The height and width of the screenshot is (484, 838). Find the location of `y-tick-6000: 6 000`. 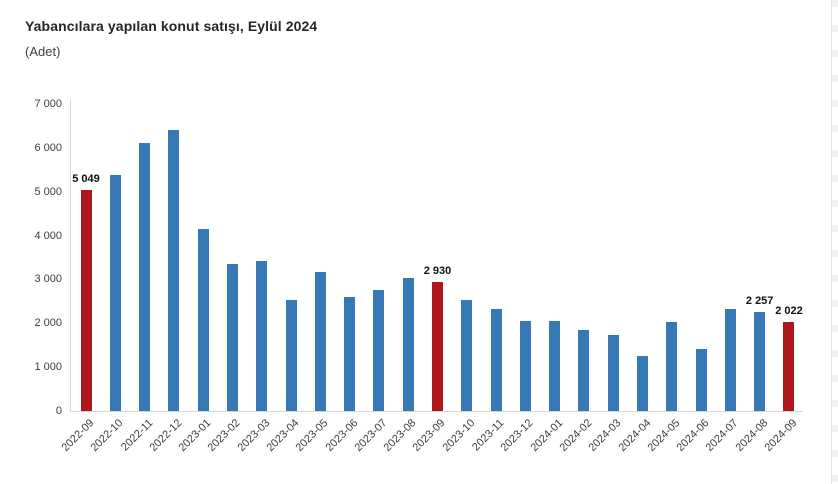

y-tick-6000: 6 000 is located at coordinates (48, 147).